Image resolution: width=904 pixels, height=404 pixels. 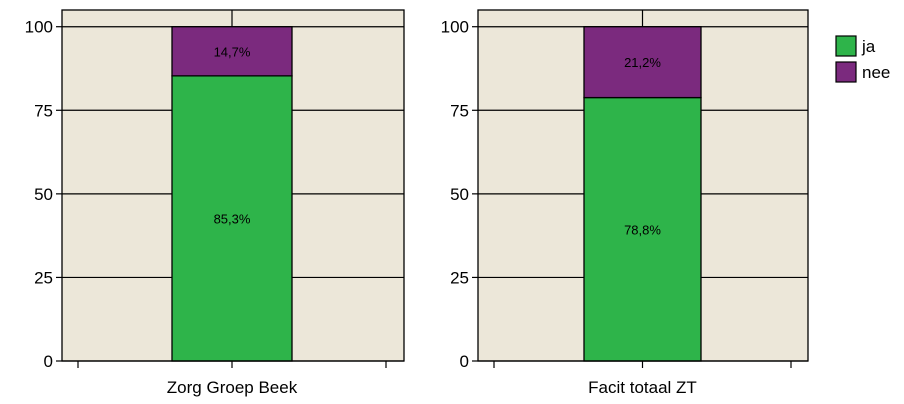 I want to click on data-label-ja: 78,8%, so click(x=642, y=229).